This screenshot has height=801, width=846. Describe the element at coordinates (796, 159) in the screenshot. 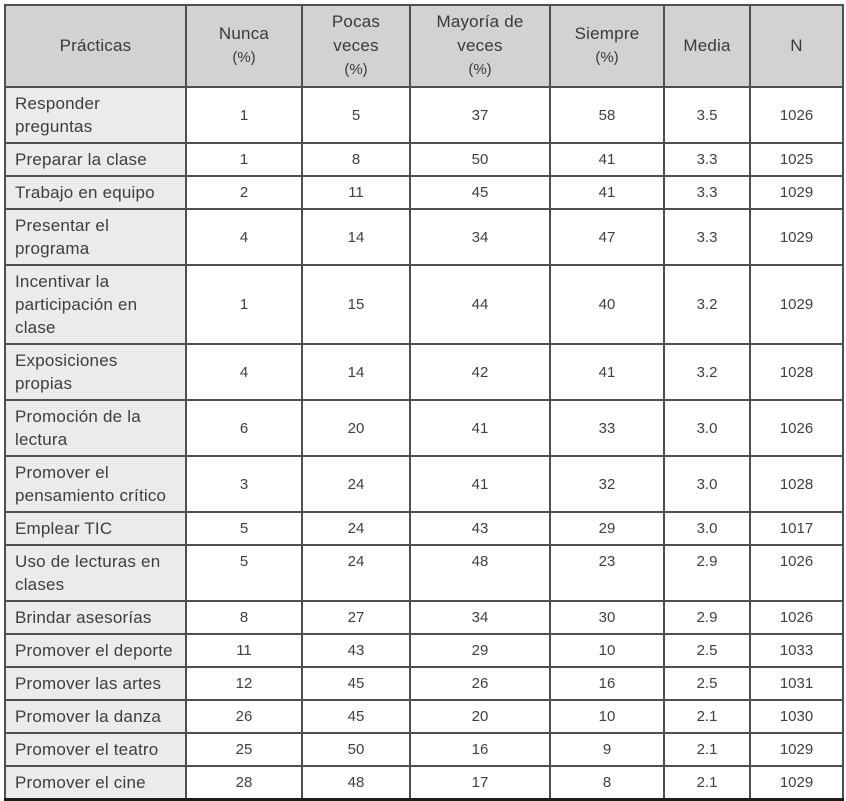

I see `value-cell: 1025` at that location.